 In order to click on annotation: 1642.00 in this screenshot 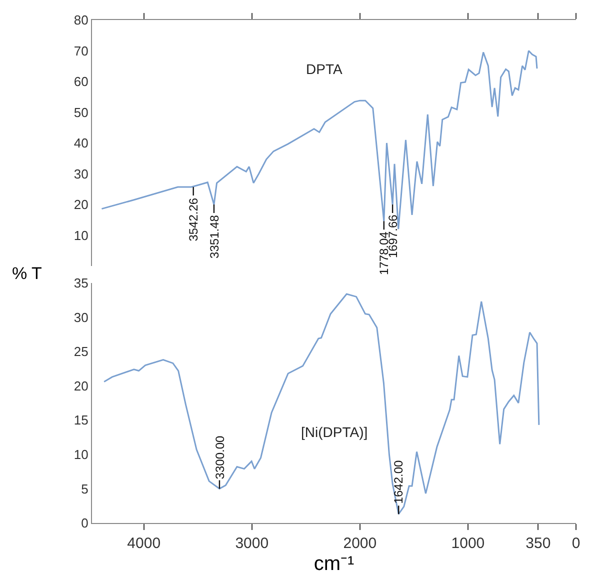, I will do `click(399, 482)`.